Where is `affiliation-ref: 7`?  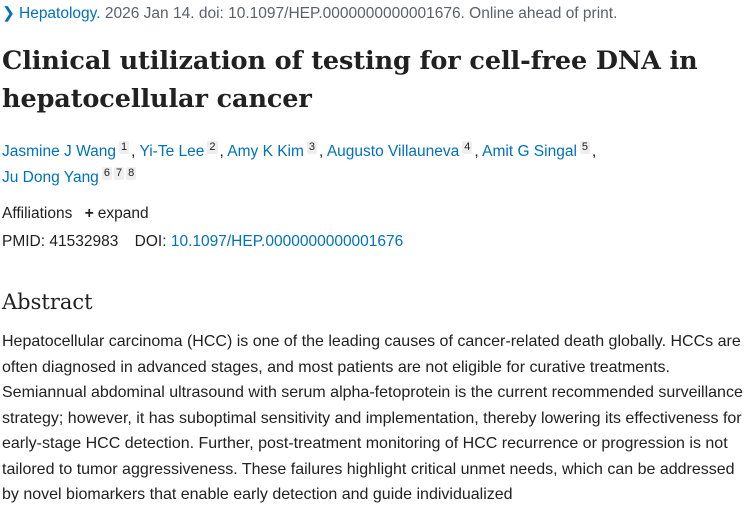
affiliation-ref: 7 is located at coordinates (119, 173).